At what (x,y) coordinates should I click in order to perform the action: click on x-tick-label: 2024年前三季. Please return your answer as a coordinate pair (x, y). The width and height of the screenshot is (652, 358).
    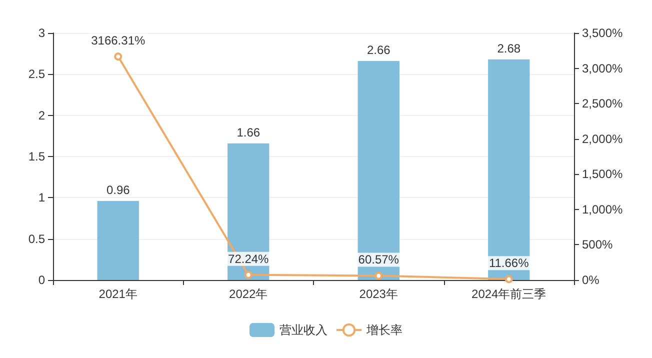
    Looking at the image, I should click on (509, 294).